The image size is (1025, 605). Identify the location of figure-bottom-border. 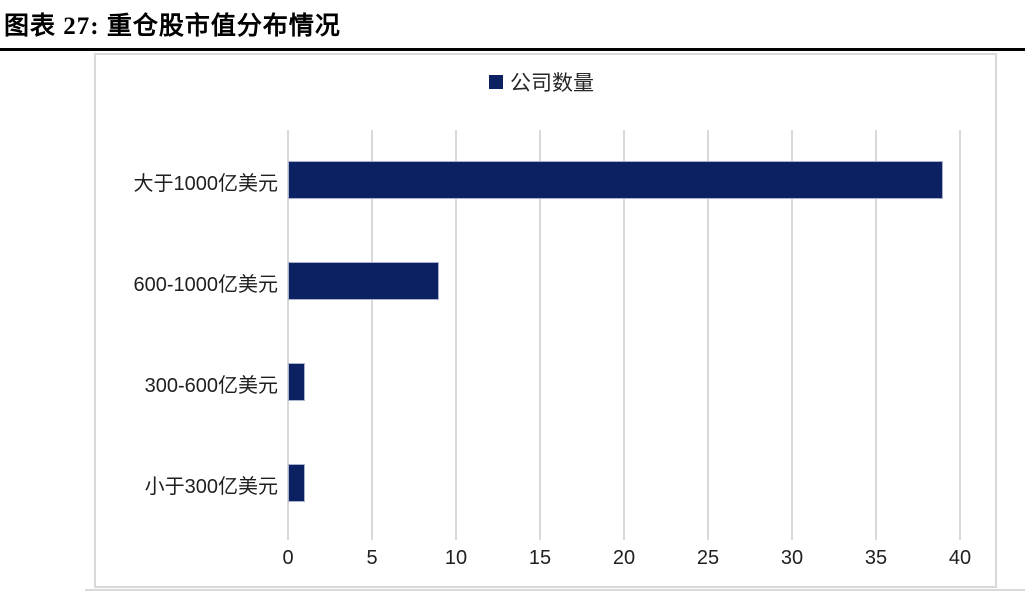
(555, 590).